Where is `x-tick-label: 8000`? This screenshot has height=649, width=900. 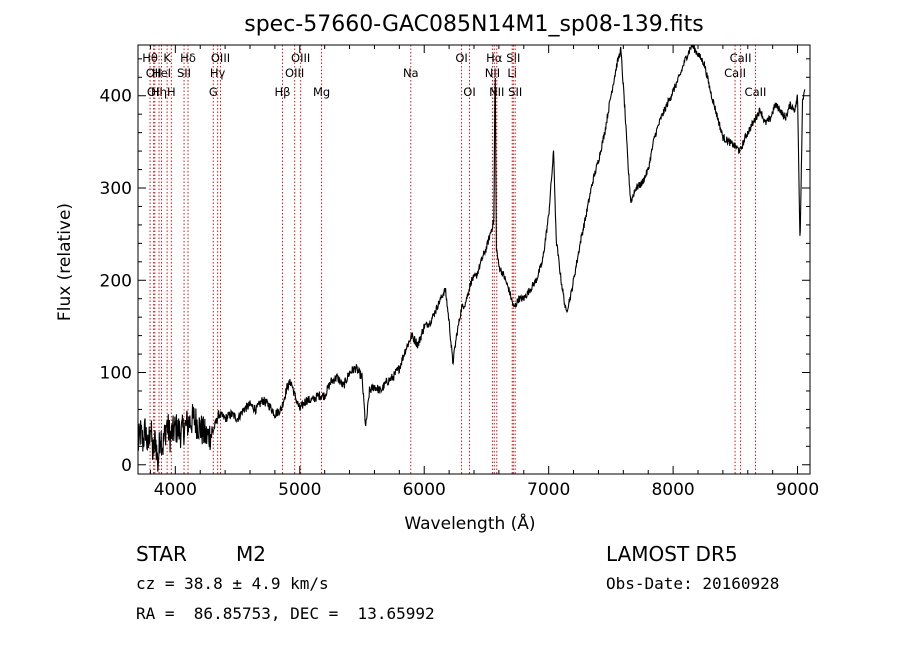 x-tick-label: 8000 is located at coordinates (672, 490).